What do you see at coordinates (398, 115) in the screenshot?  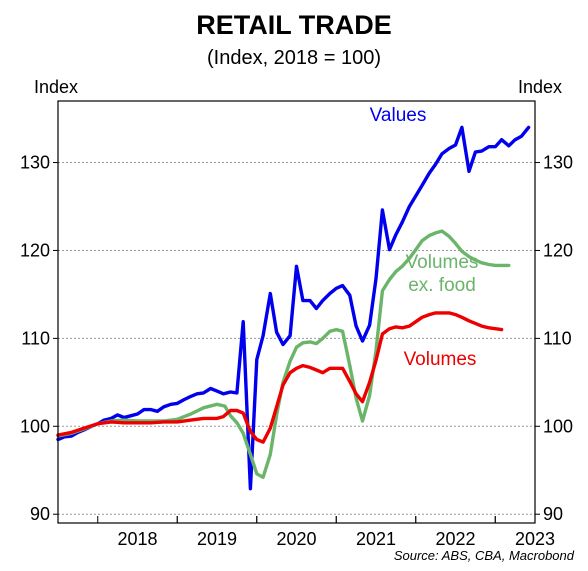 I see `series-label-values: Values` at bounding box center [398, 115].